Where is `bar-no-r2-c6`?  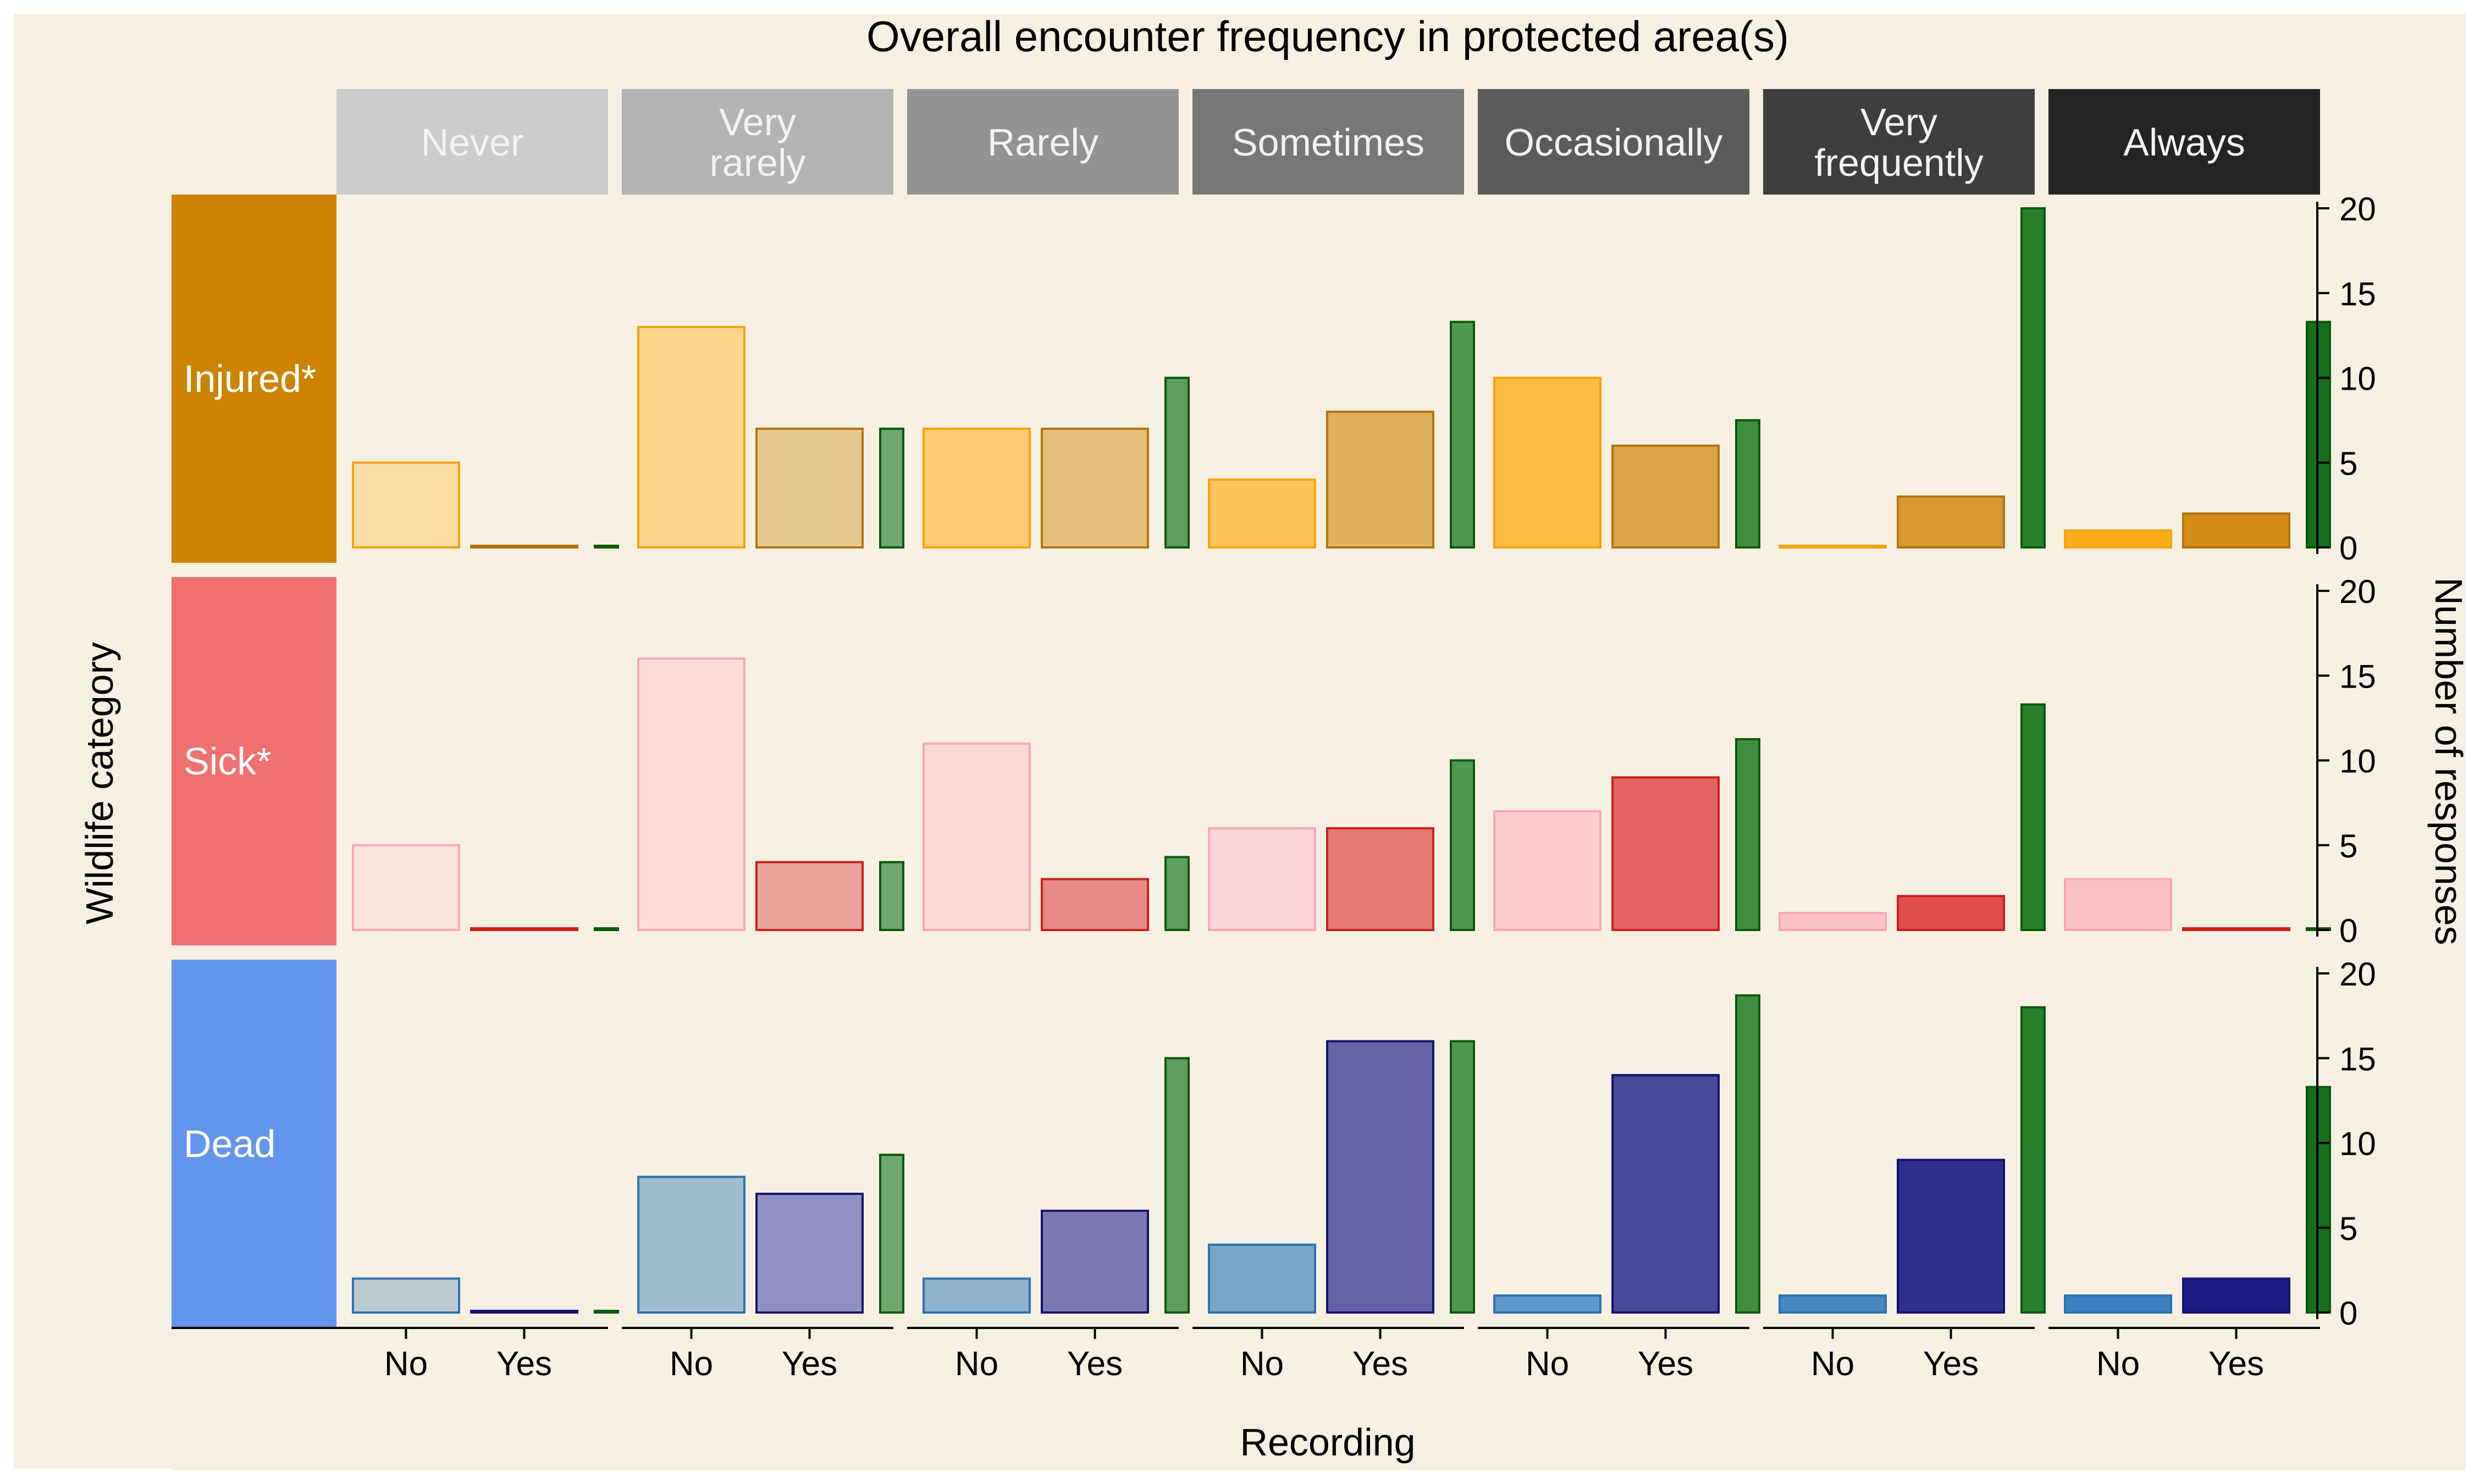
bar-no-r2-c6 is located at coordinates (2118, 1304).